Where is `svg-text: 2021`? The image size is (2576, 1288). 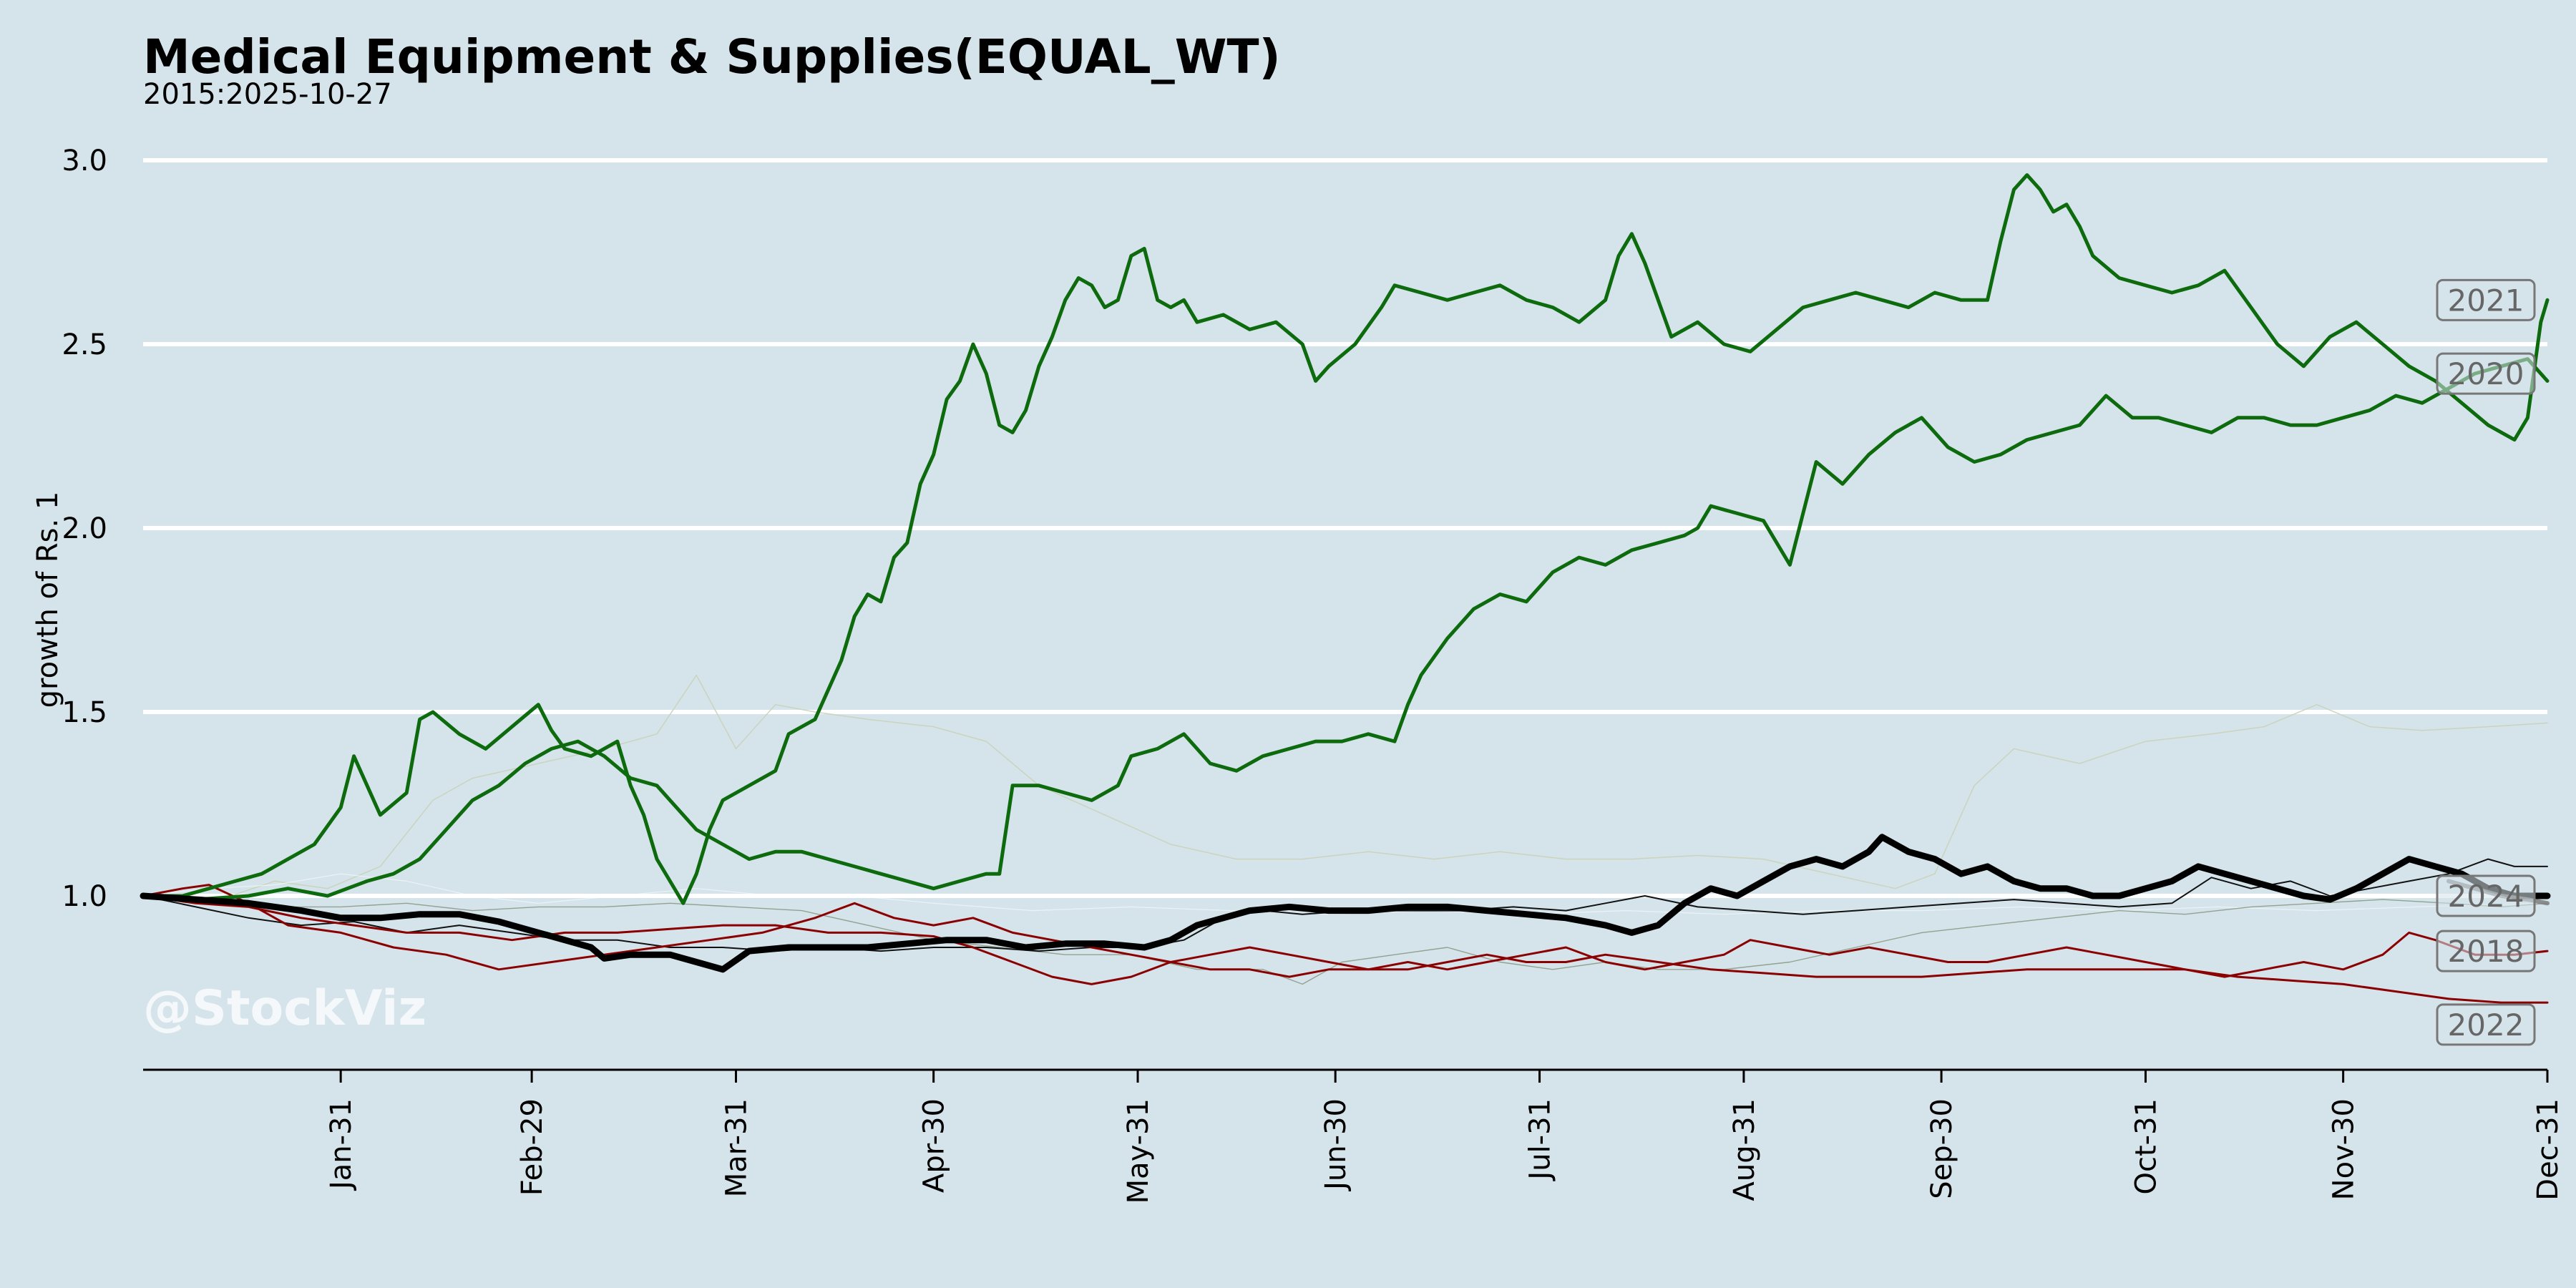 svg-text: 2021 is located at coordinates (2486, 300).